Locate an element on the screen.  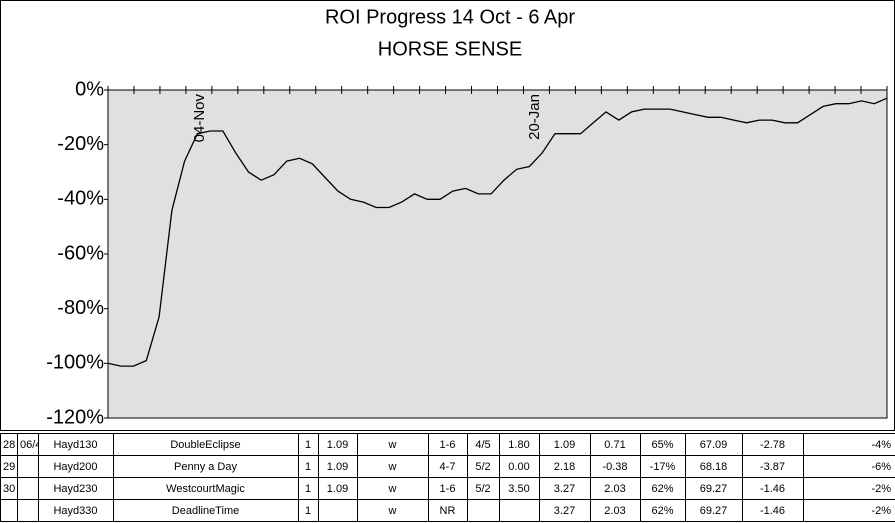
cell-text: 4/5 is located at coordinates (482, 445).